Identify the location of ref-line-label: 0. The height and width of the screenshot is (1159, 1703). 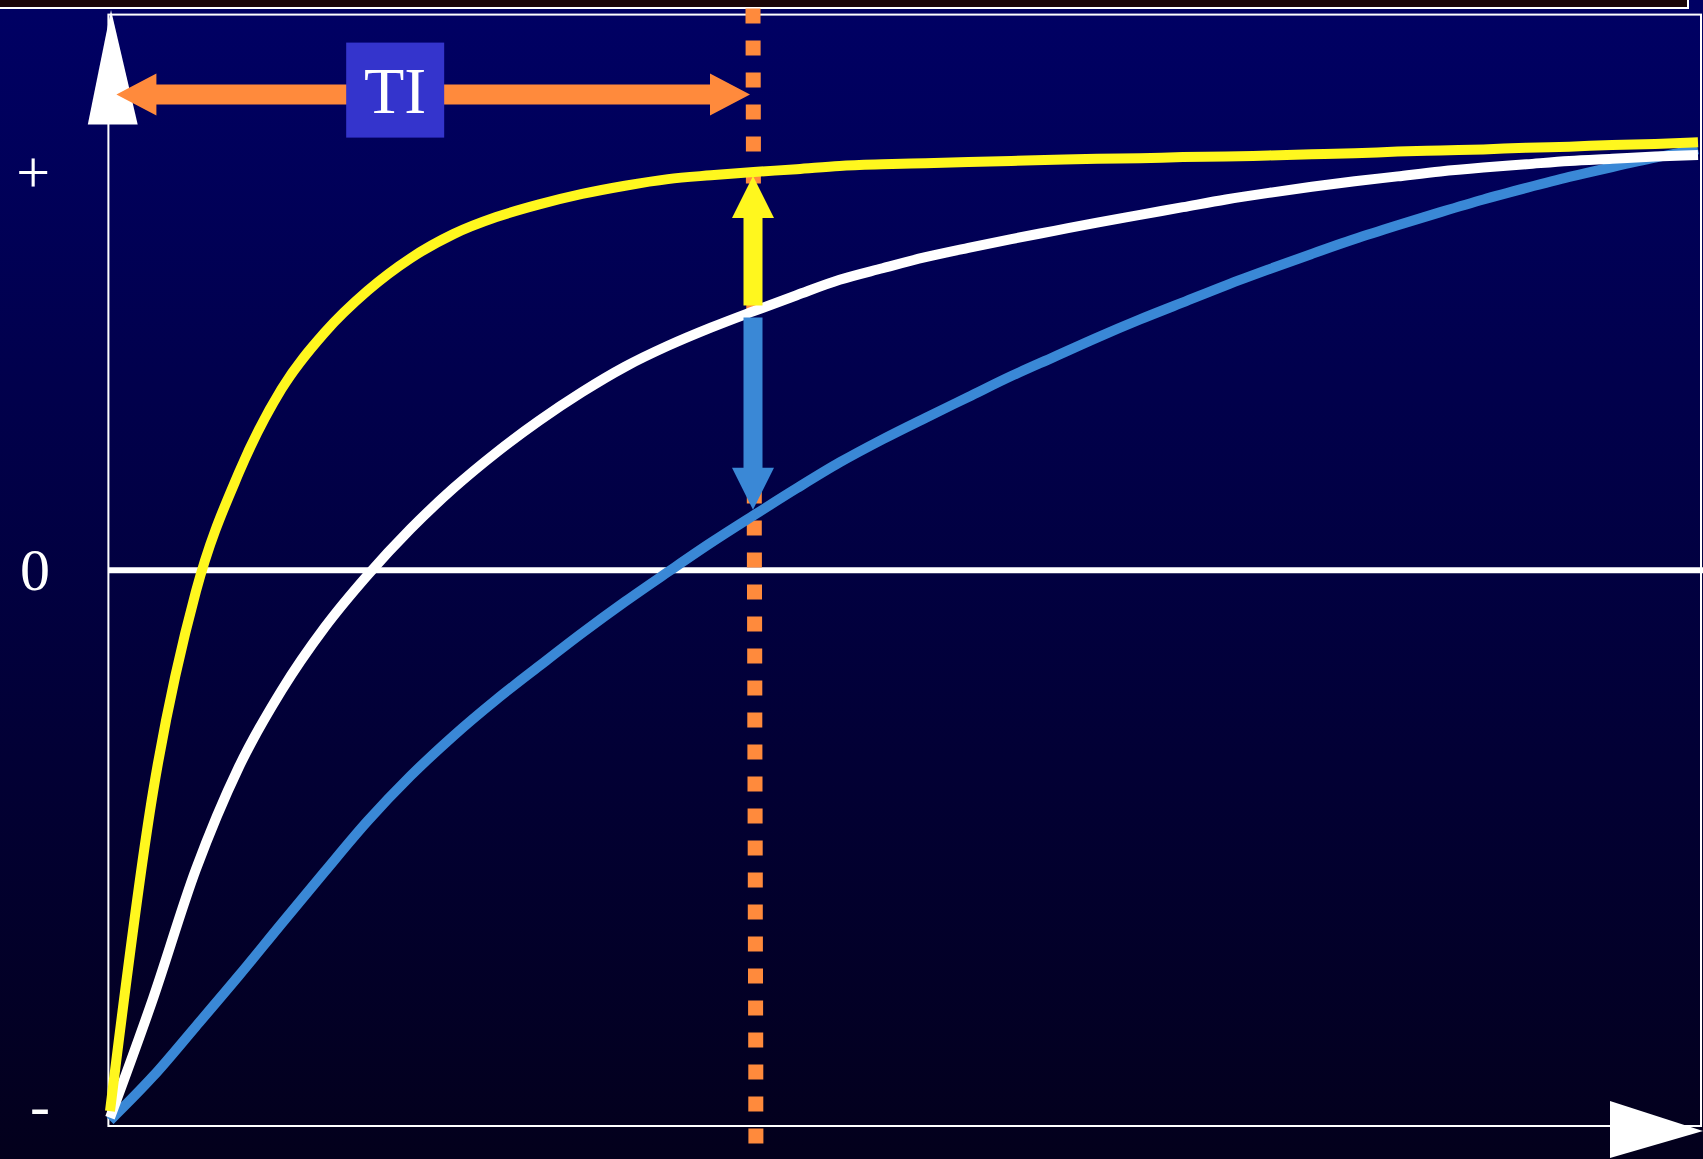
(35, 570).